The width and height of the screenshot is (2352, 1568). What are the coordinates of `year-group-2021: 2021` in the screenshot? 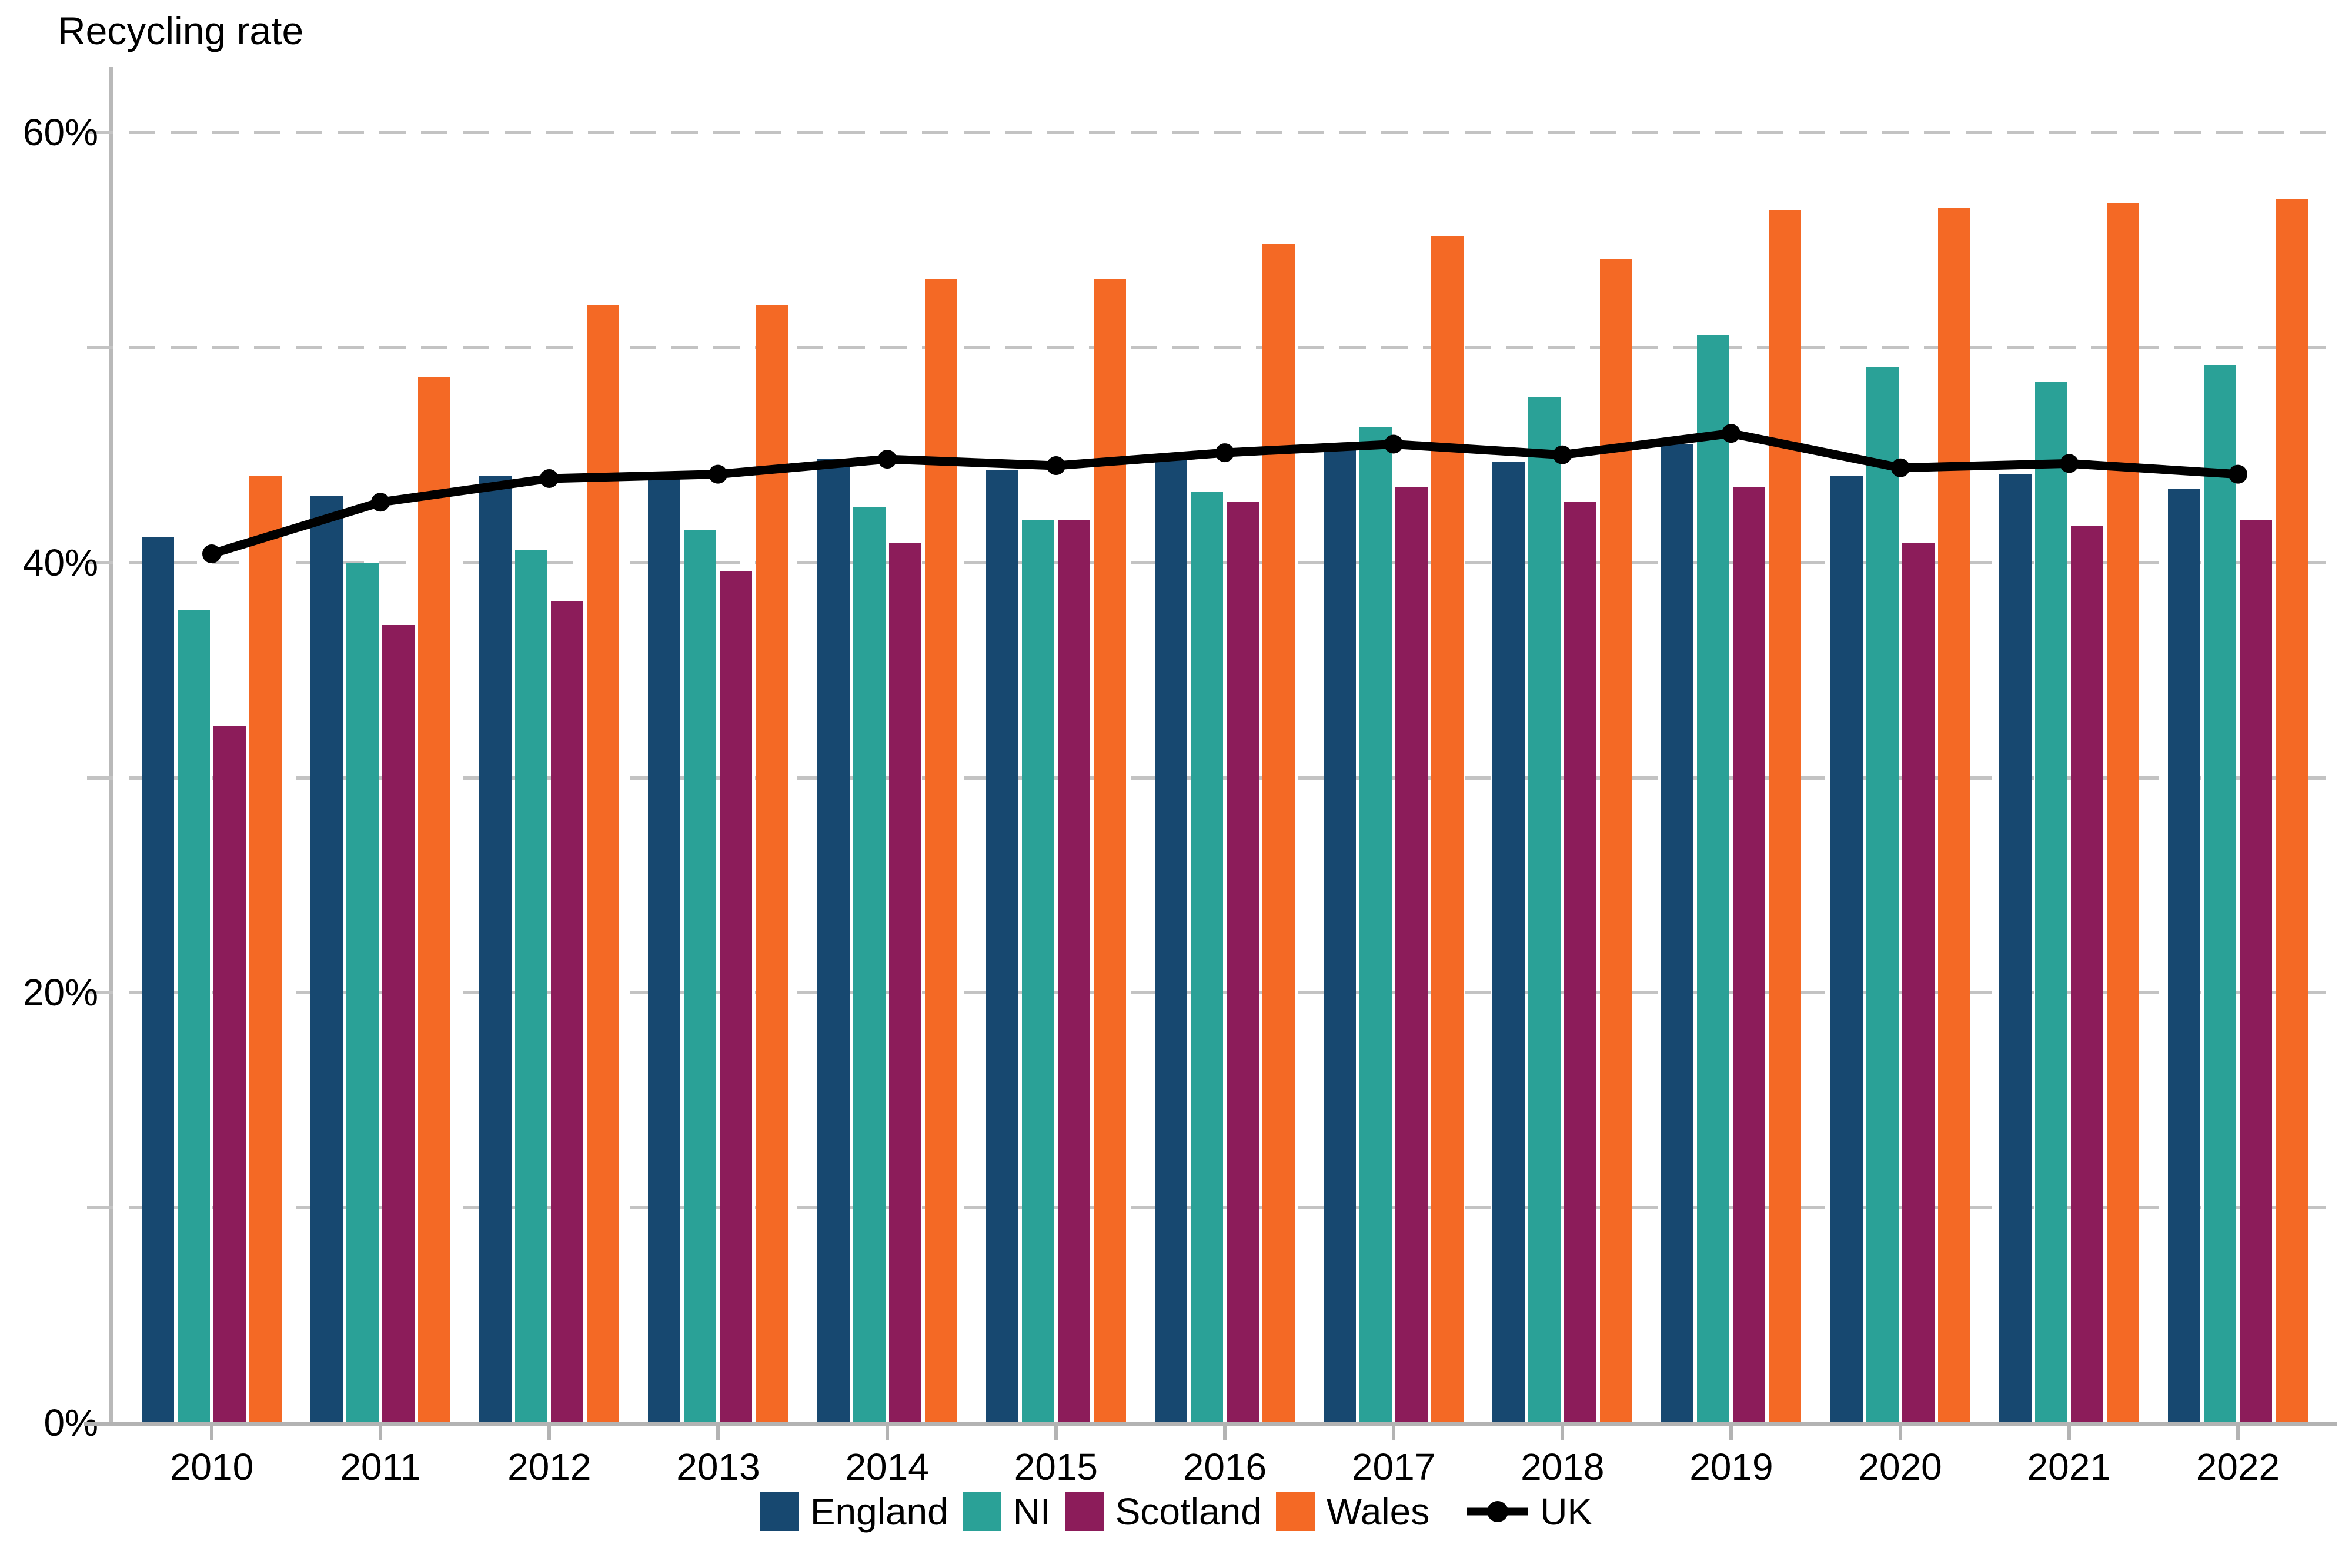 It's located at (2069, 788).